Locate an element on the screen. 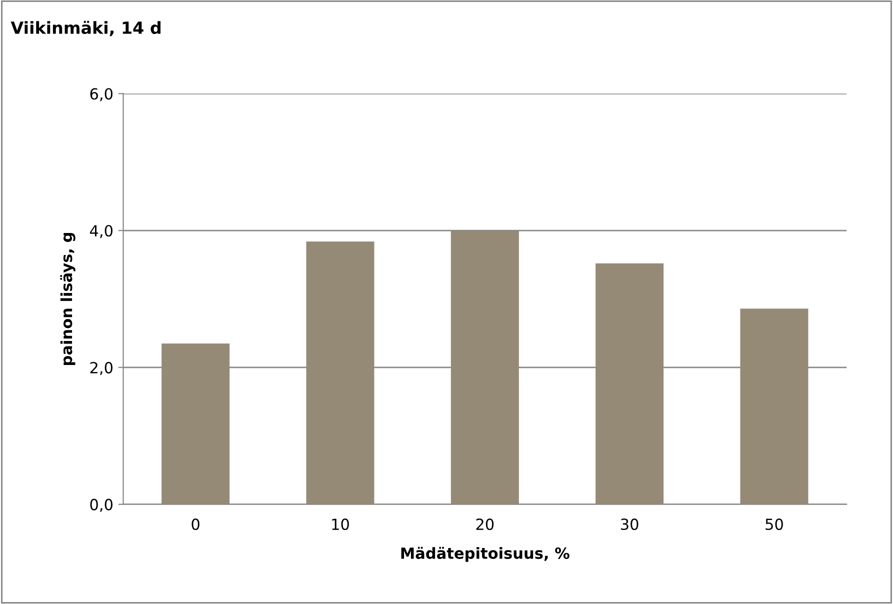 This screenshot has width=893, height=604. y-tick-label: 4,0 is located at coordinates (101, 231).